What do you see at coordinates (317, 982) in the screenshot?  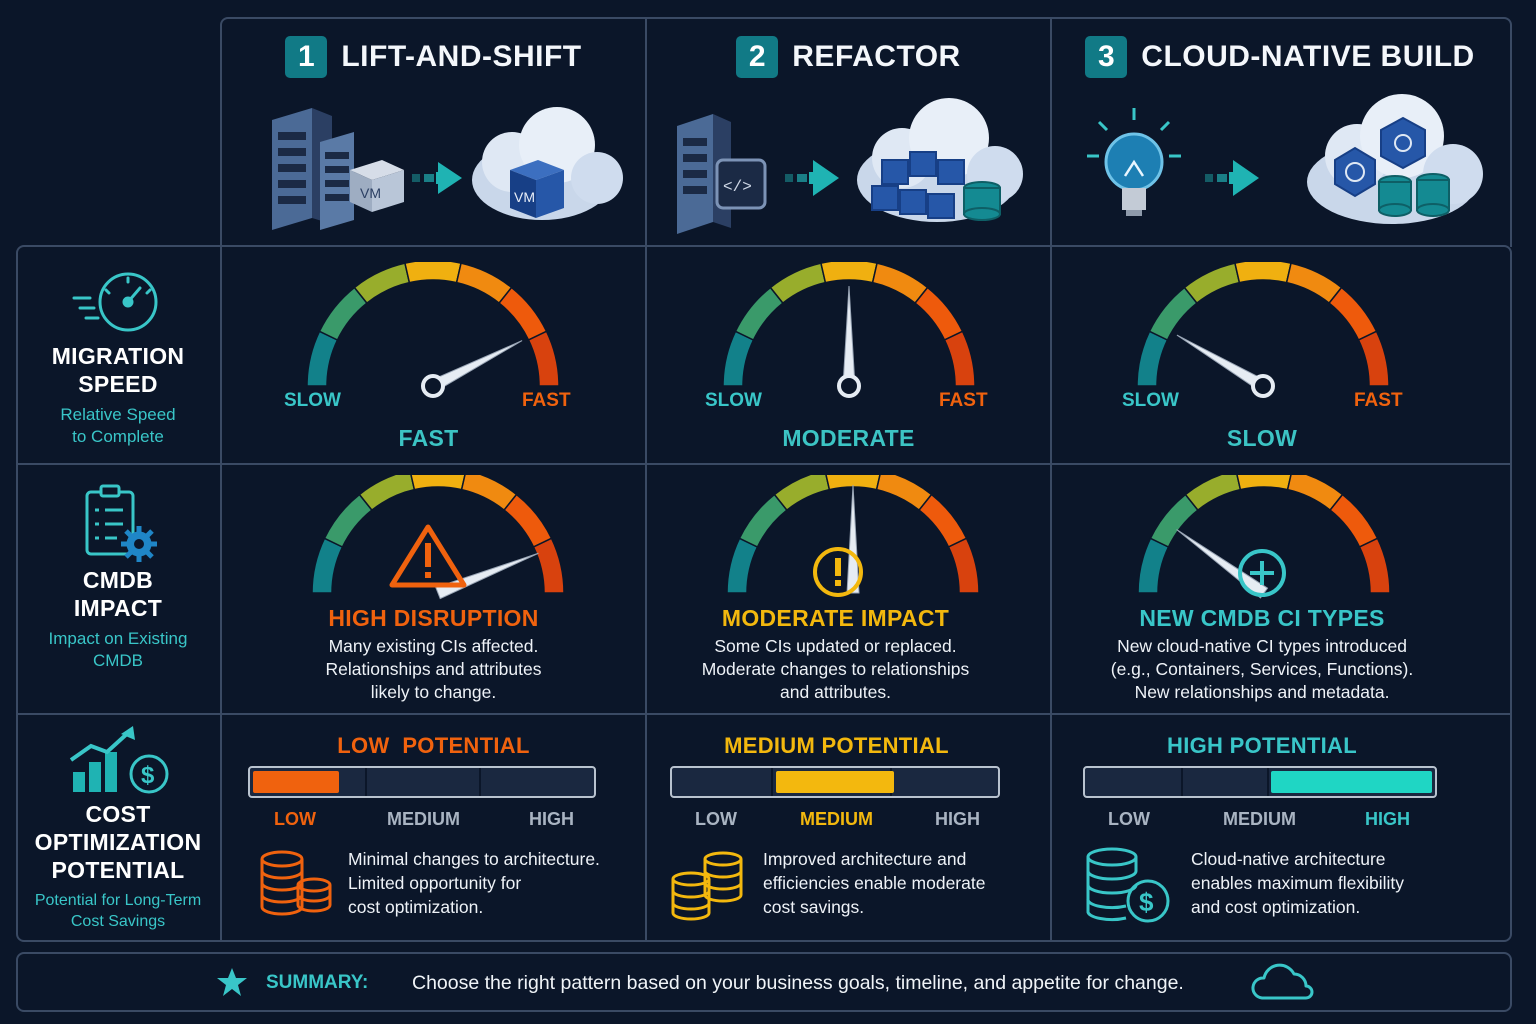 I see `summary-label: SUMMARY:` at bounding box center [317, 982].